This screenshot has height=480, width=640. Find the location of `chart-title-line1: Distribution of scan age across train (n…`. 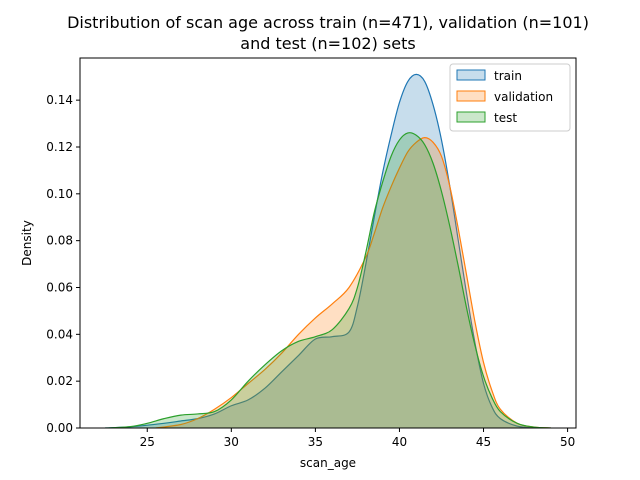

chart-title-line1: Distribution of scan age across train (n… is located at coordinates (328, 22).